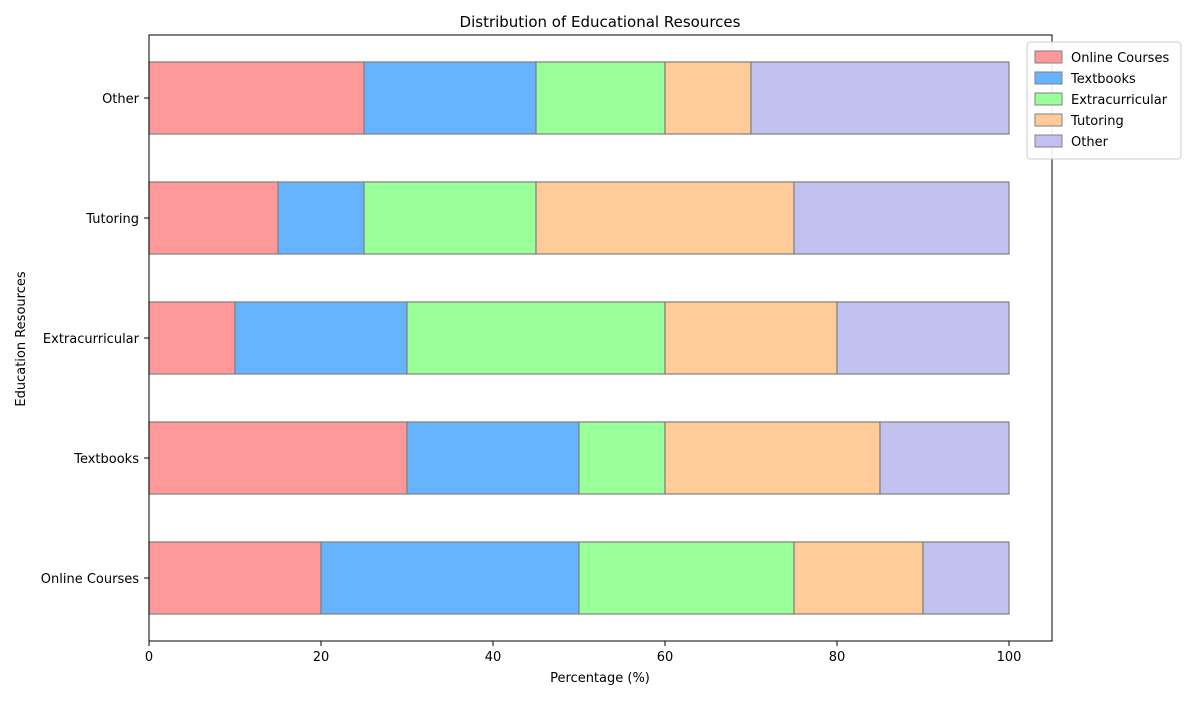 This screenshot has width=1200, height=704. What do you see at coordinates (901, 218) in the screenshot?
I see `bar-tutoring-other` at bounding box center [901, 218].